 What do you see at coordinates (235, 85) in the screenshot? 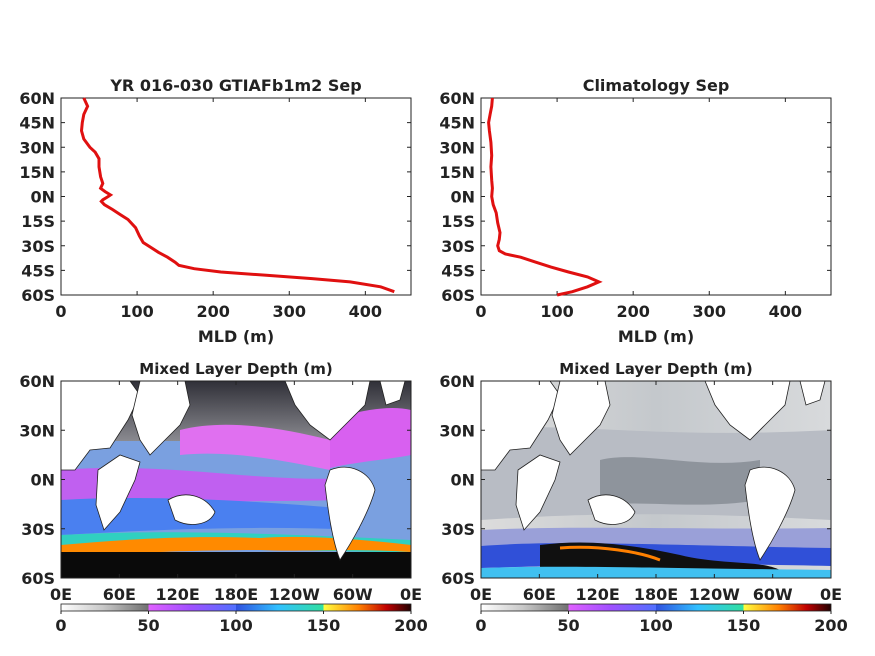
I see `chart-title: YR 016-030 GTIAFb1m2 Sep` at bounding box center [235, 85].